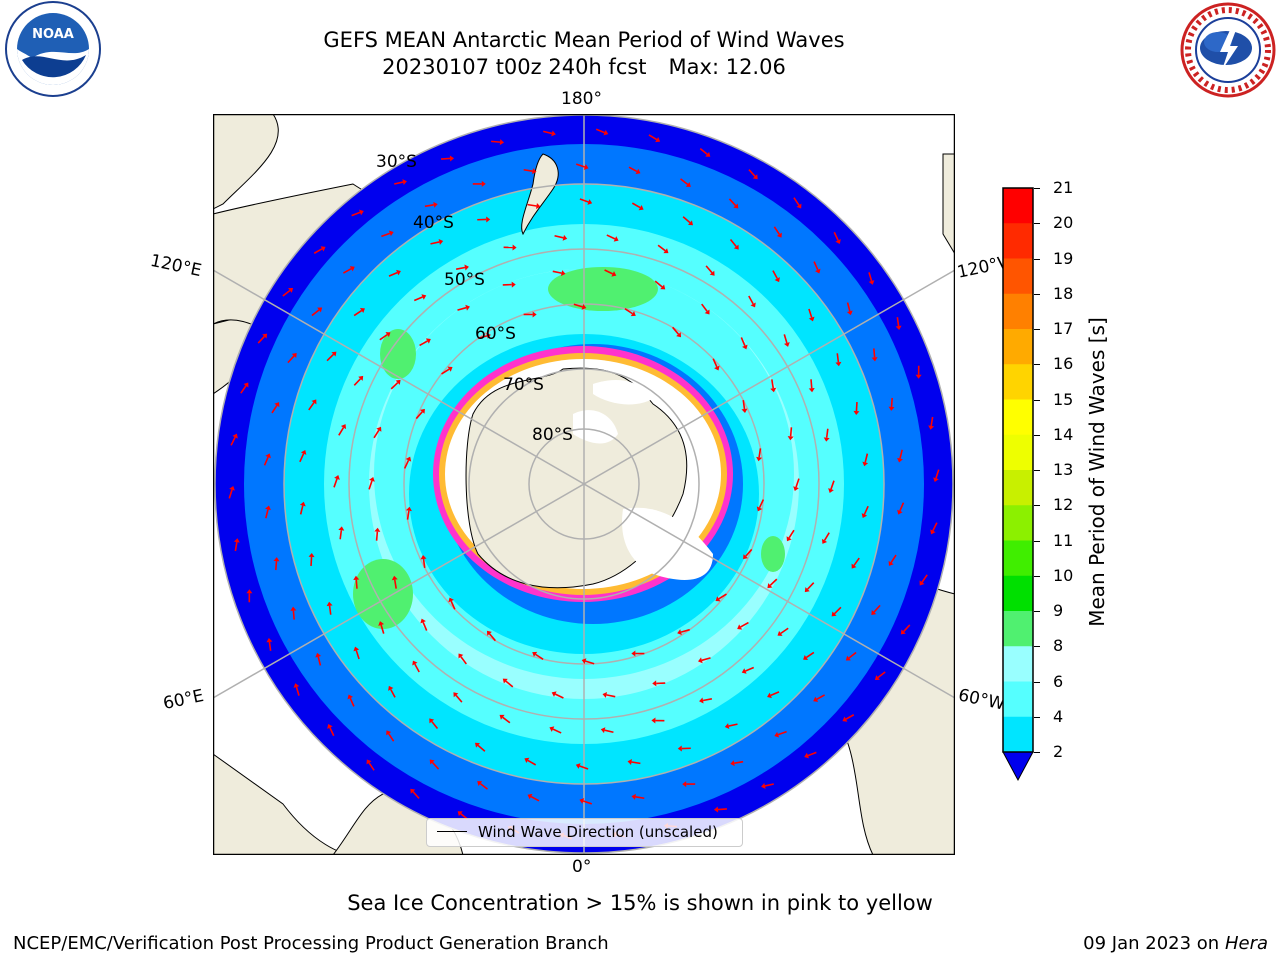 This screenshot has width=1280, height=960. What do you see at coordinates (246, 162) in the screenshot?
I see `land-australia-sw` at bounding box center [246, 162].